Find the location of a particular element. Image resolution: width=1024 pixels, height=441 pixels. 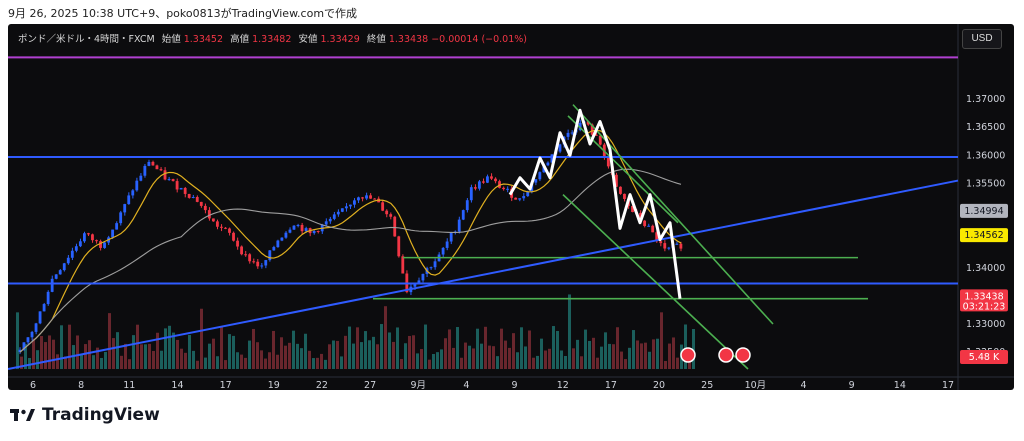

tradingview-logo-icon is located at coordinates (22, 415).